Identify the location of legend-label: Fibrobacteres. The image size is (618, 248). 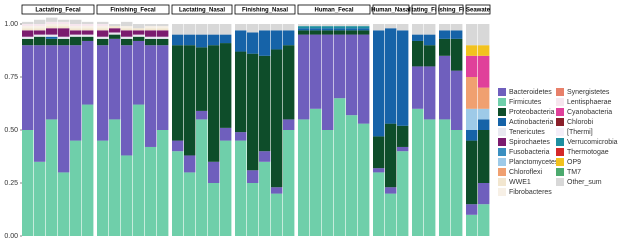
(530, 192).